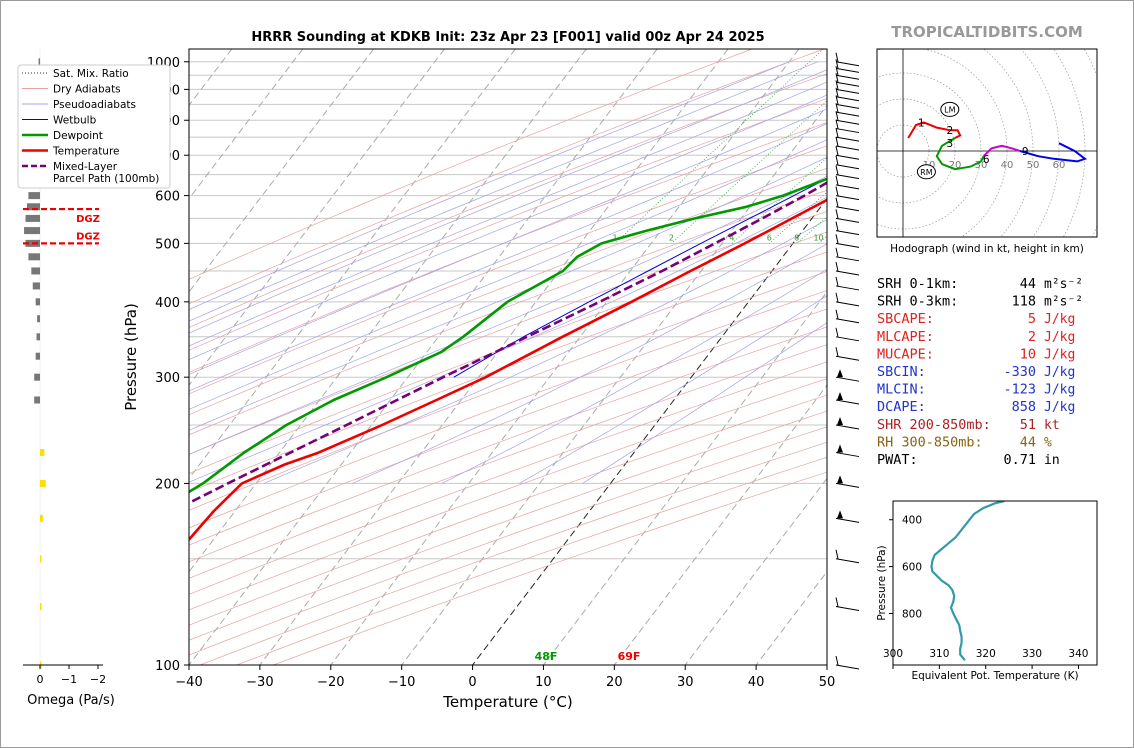 The width and height of the screenshot is (1134, 748). What do you see at coordinates (75, 121) in the screenshot?
I see `legend-label: Wetbulb` at bounding box center [75, 121].